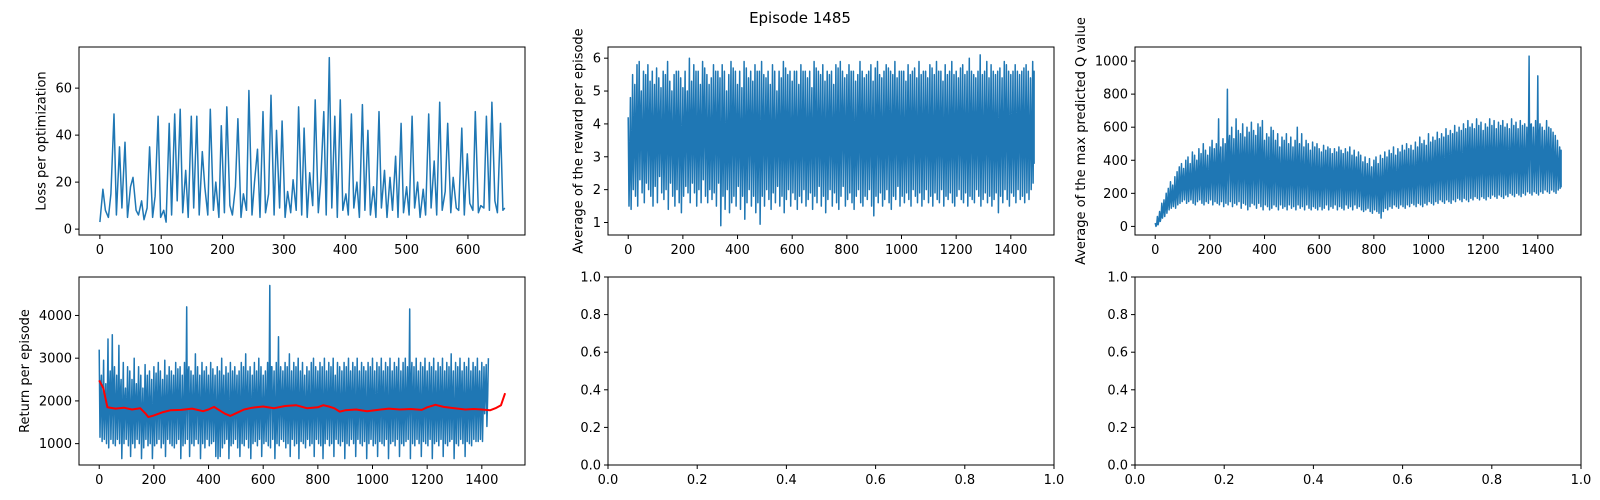 The image size is (1600, 500). Describe the element at coordinates (55, 401) in the screenshot. I see `y-tick-label: 2000` at that location.